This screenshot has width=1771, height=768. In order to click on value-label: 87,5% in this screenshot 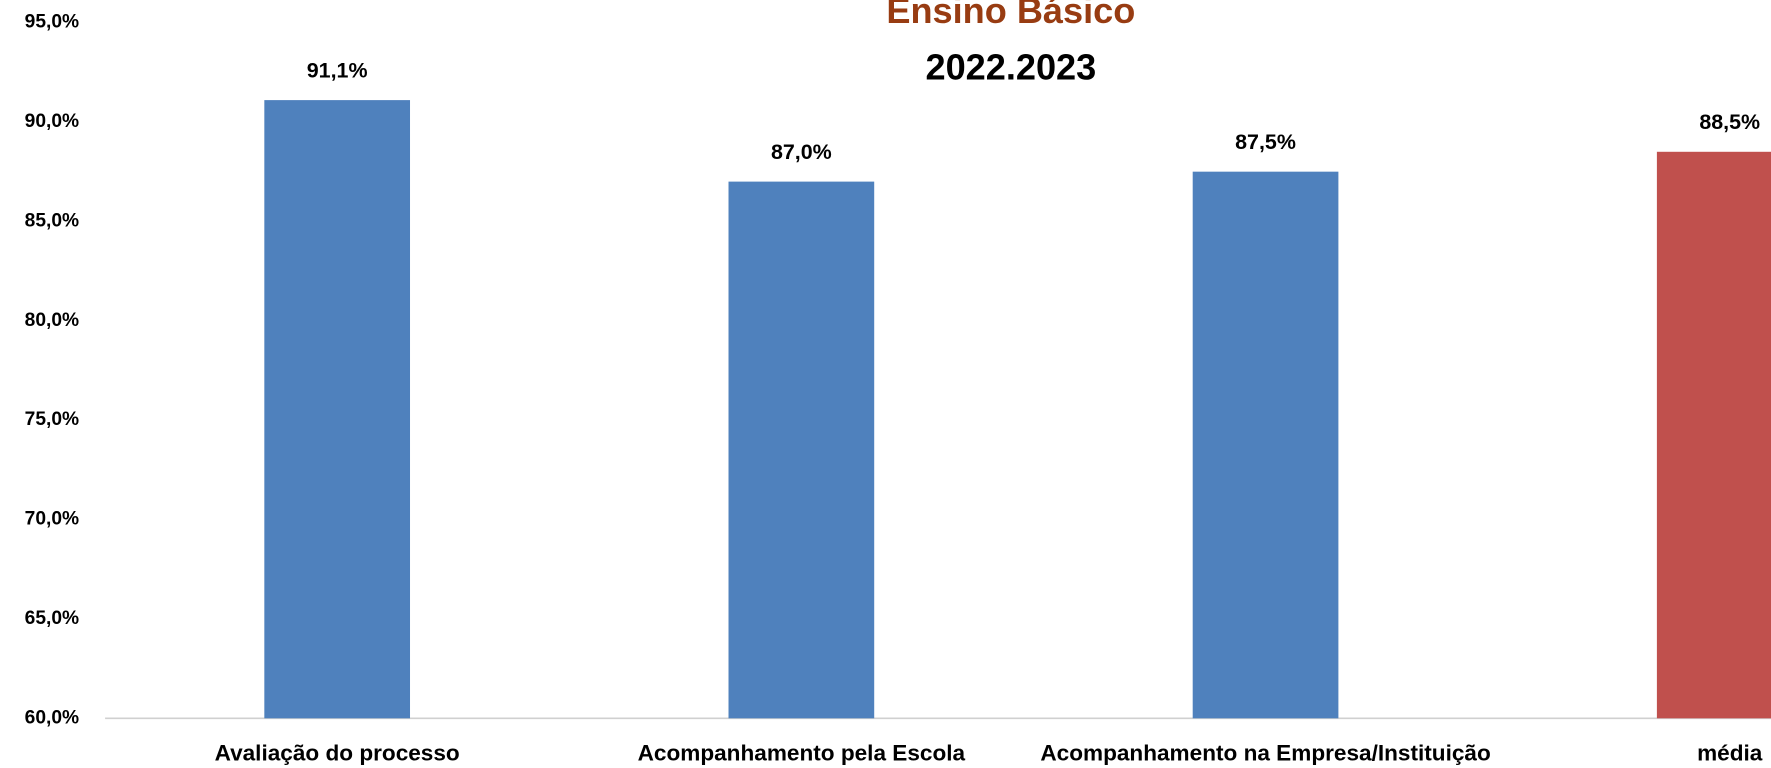, I will do `click(1265, 142)`.